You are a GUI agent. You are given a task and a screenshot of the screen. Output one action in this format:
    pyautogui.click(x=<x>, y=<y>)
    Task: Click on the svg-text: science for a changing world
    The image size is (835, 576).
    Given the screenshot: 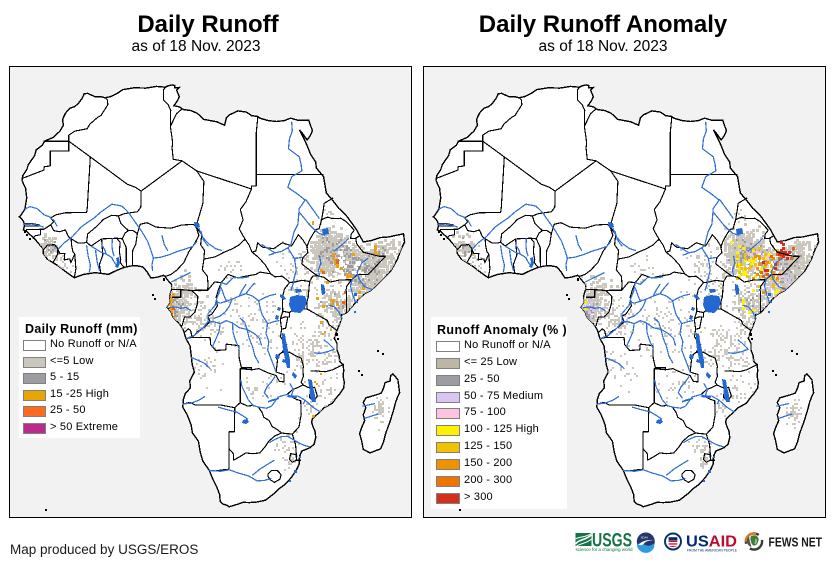 What is the action you would take?
    pyautogui.click(x=604, y=549)
    